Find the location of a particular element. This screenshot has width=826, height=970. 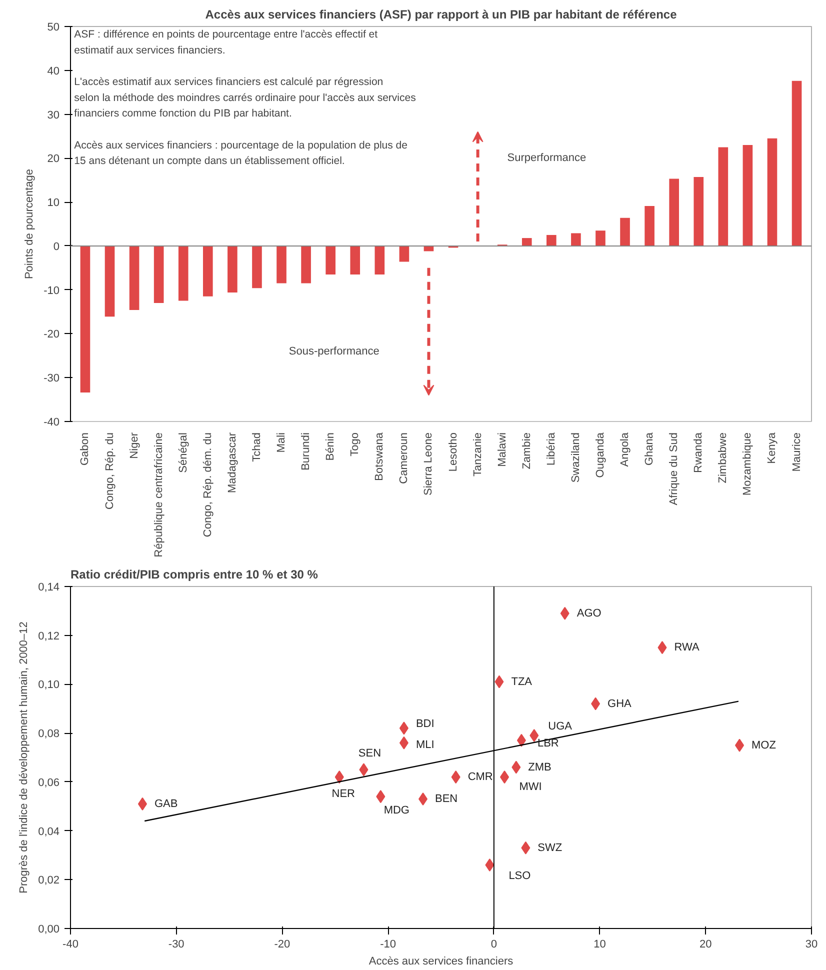

x-tick-label: Burundi is located at coordinates (306, 451).